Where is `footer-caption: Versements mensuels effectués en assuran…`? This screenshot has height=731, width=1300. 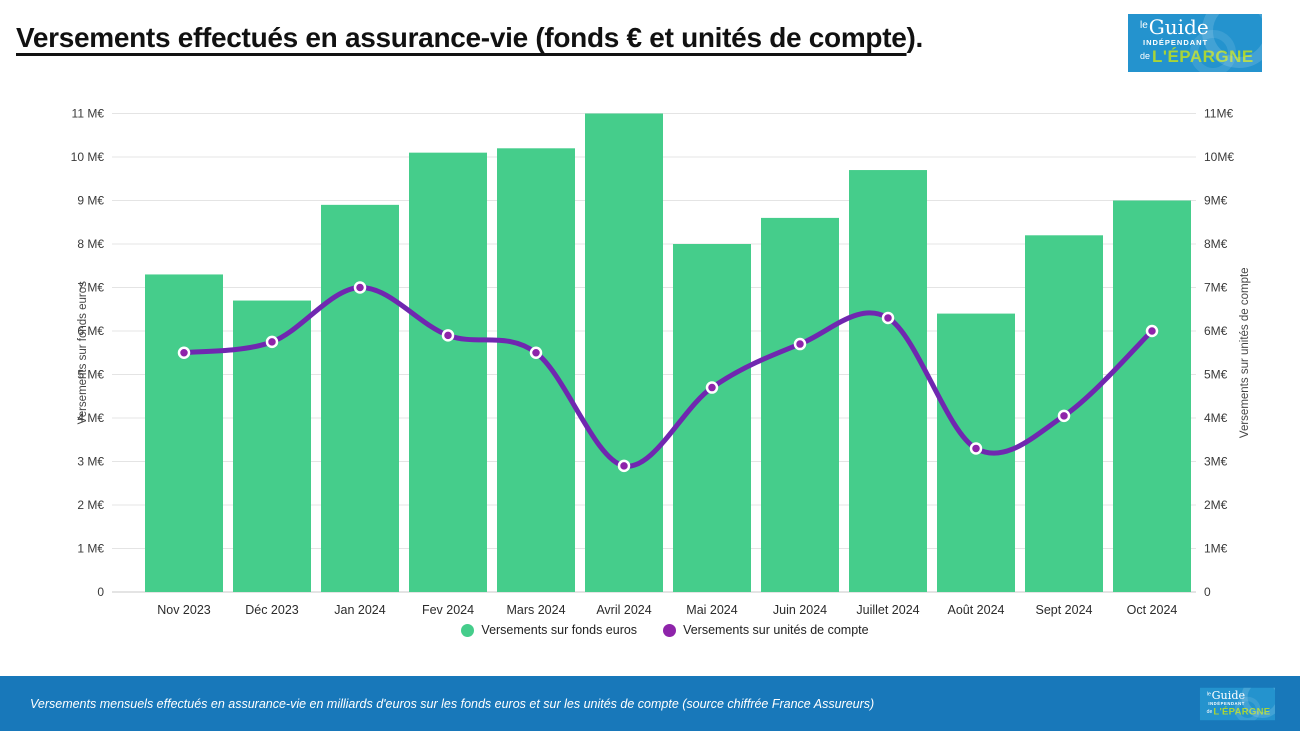 footer-caption: Versements mensuels effectués en assuran… is located at coordinates (452, 703).